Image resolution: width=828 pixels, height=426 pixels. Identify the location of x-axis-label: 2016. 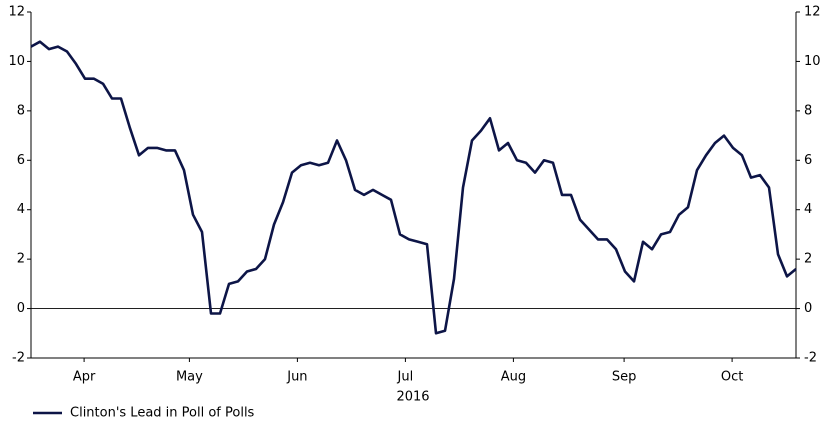
(412, 397).